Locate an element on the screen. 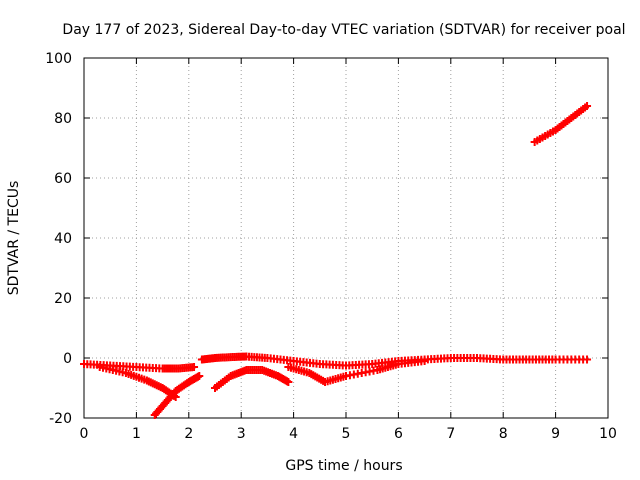 The height and width of the screenshot is (480, 640). x-tick-label: 1 is located at coordinates (136, 434).